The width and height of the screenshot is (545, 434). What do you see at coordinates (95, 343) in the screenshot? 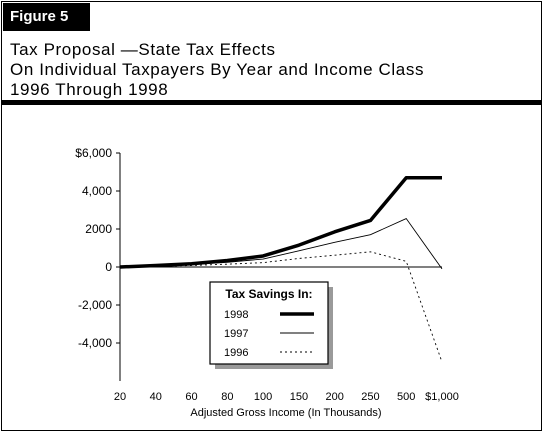
I see `y-tick-label: -4,000` at bounding box center [95, 343].